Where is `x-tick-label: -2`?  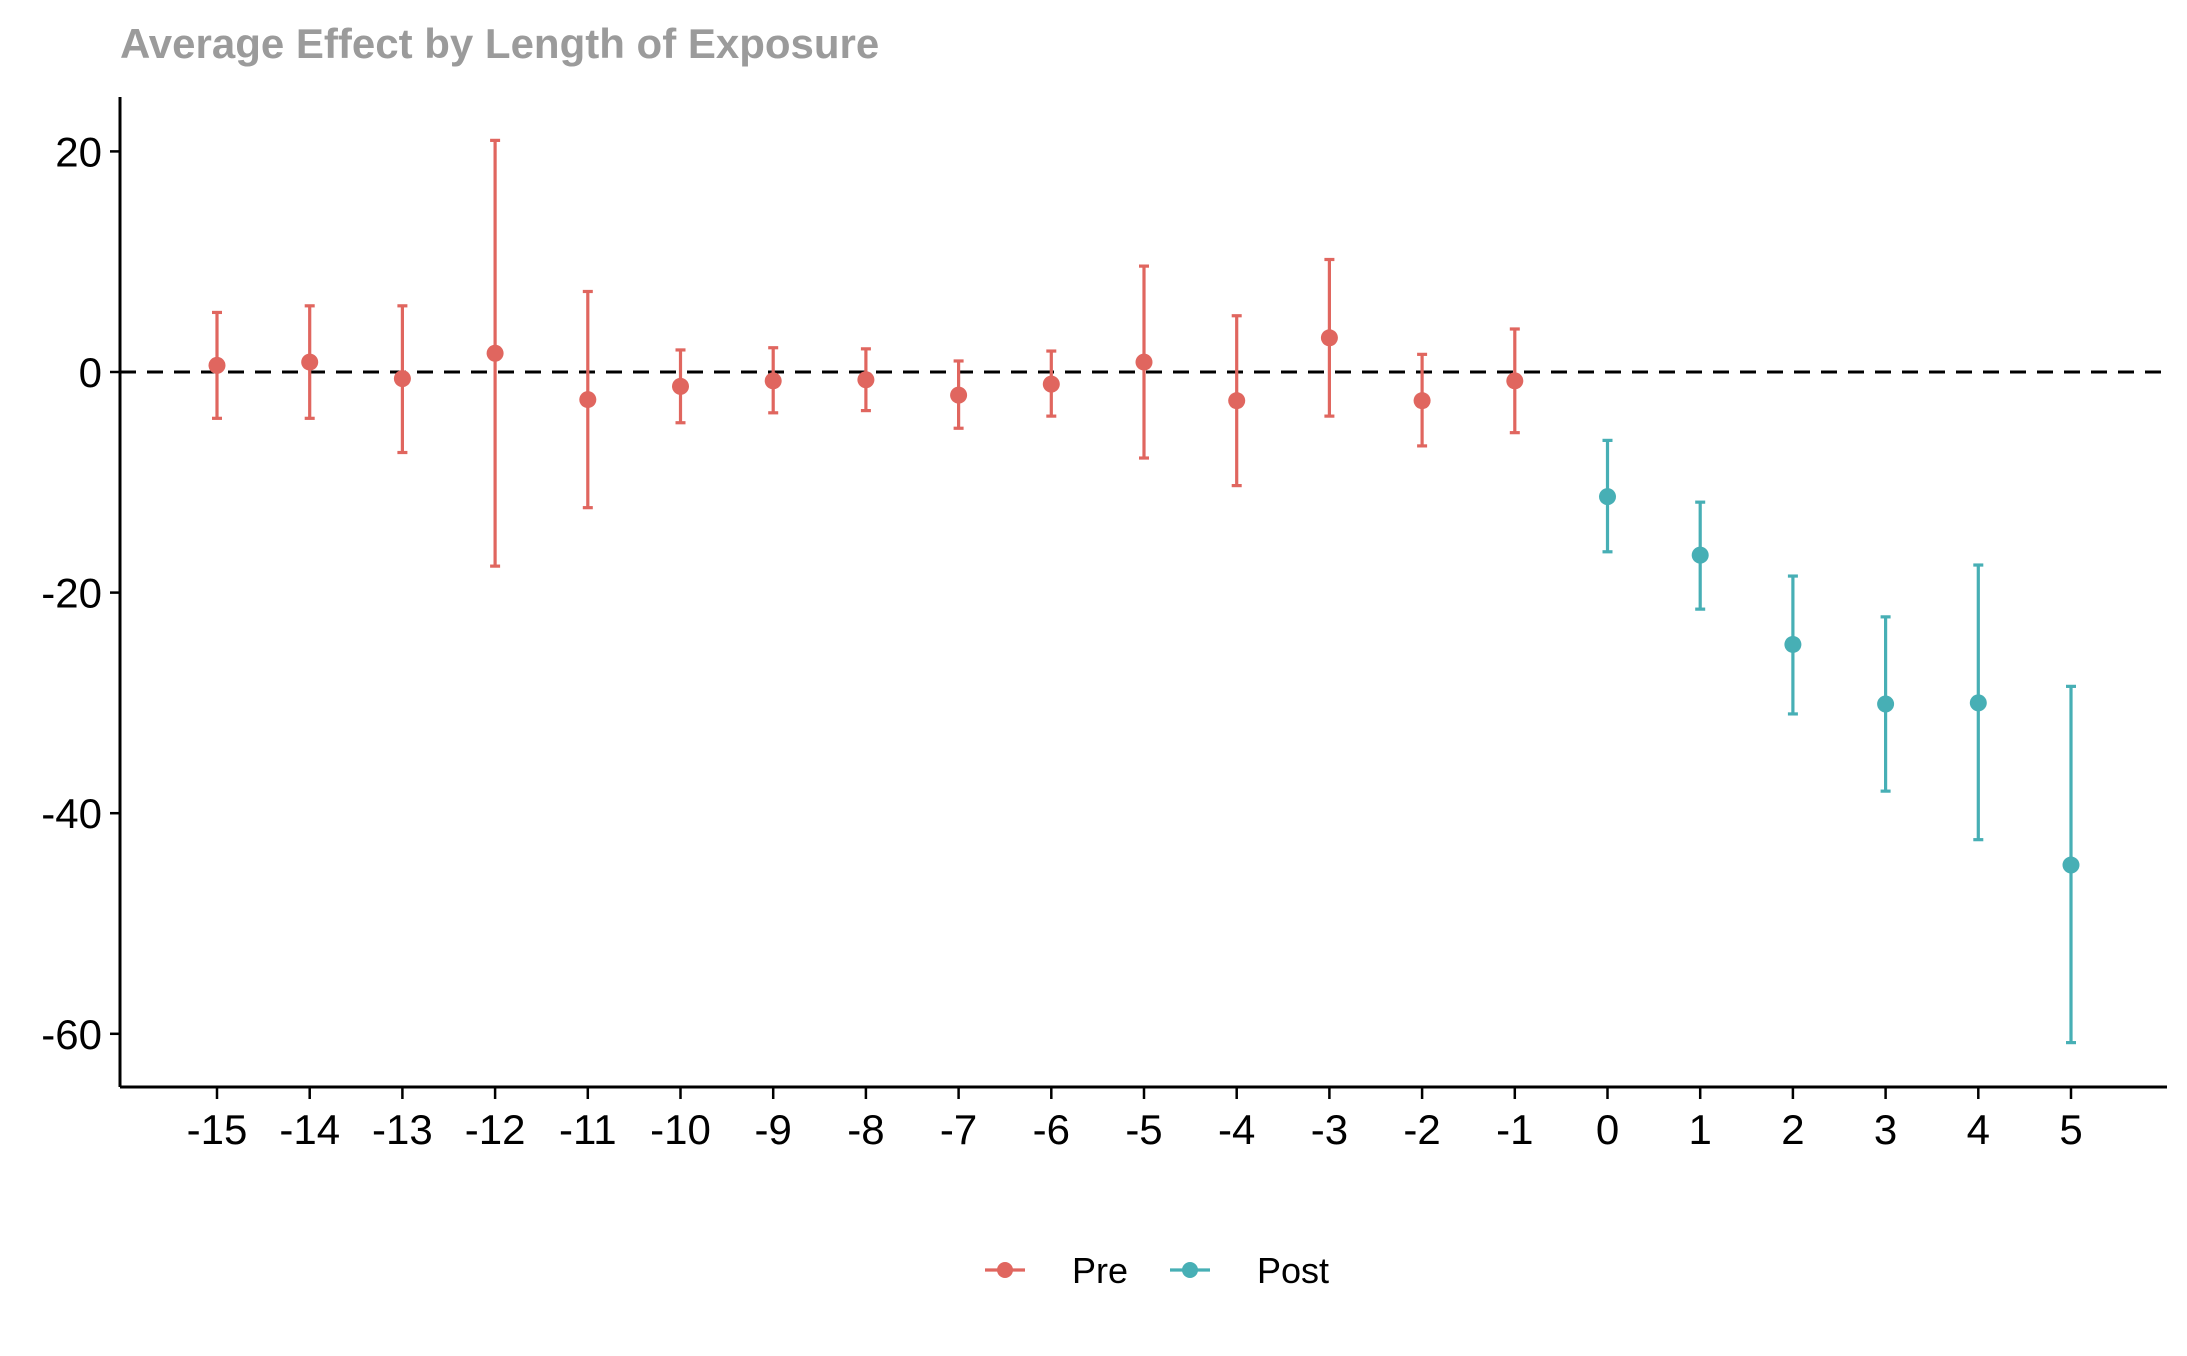 x-tick-label: -2 is located at coordinates (1421, 1129).